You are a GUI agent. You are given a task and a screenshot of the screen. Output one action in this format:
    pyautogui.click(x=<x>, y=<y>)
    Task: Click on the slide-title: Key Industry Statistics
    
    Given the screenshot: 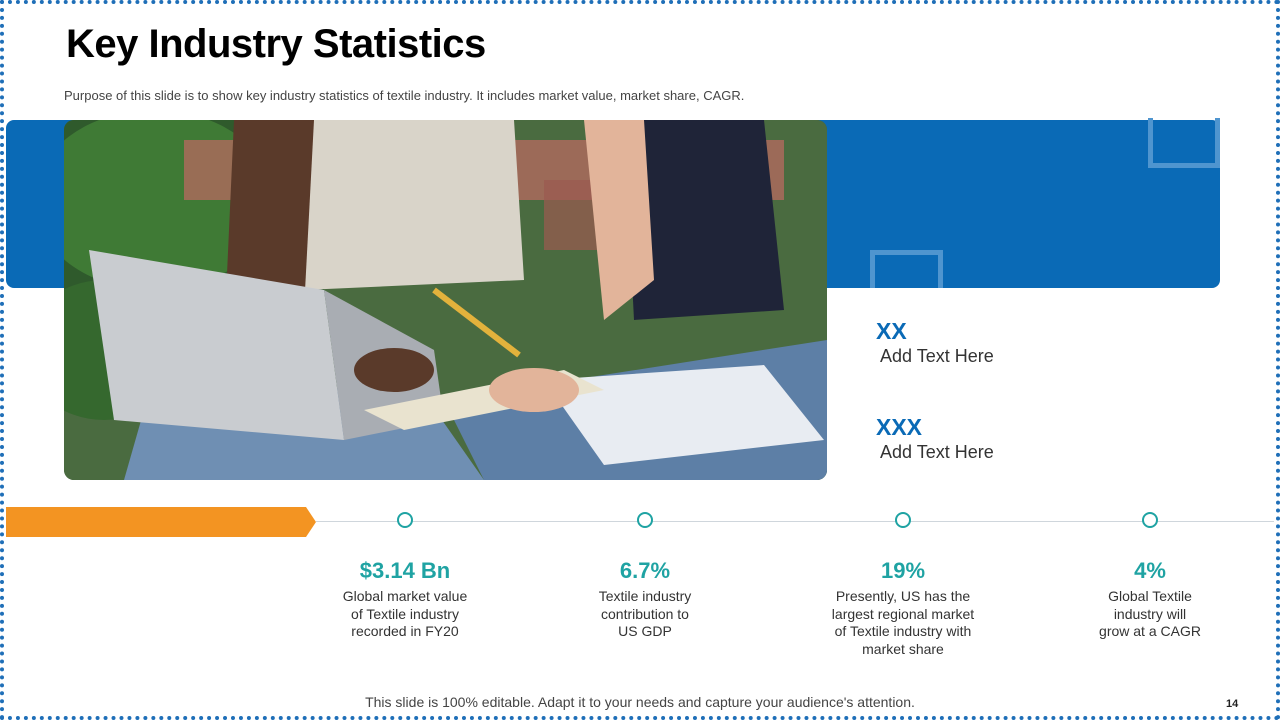 What is the action you would take?
    pyautogui.click(x=276, y=44)
    